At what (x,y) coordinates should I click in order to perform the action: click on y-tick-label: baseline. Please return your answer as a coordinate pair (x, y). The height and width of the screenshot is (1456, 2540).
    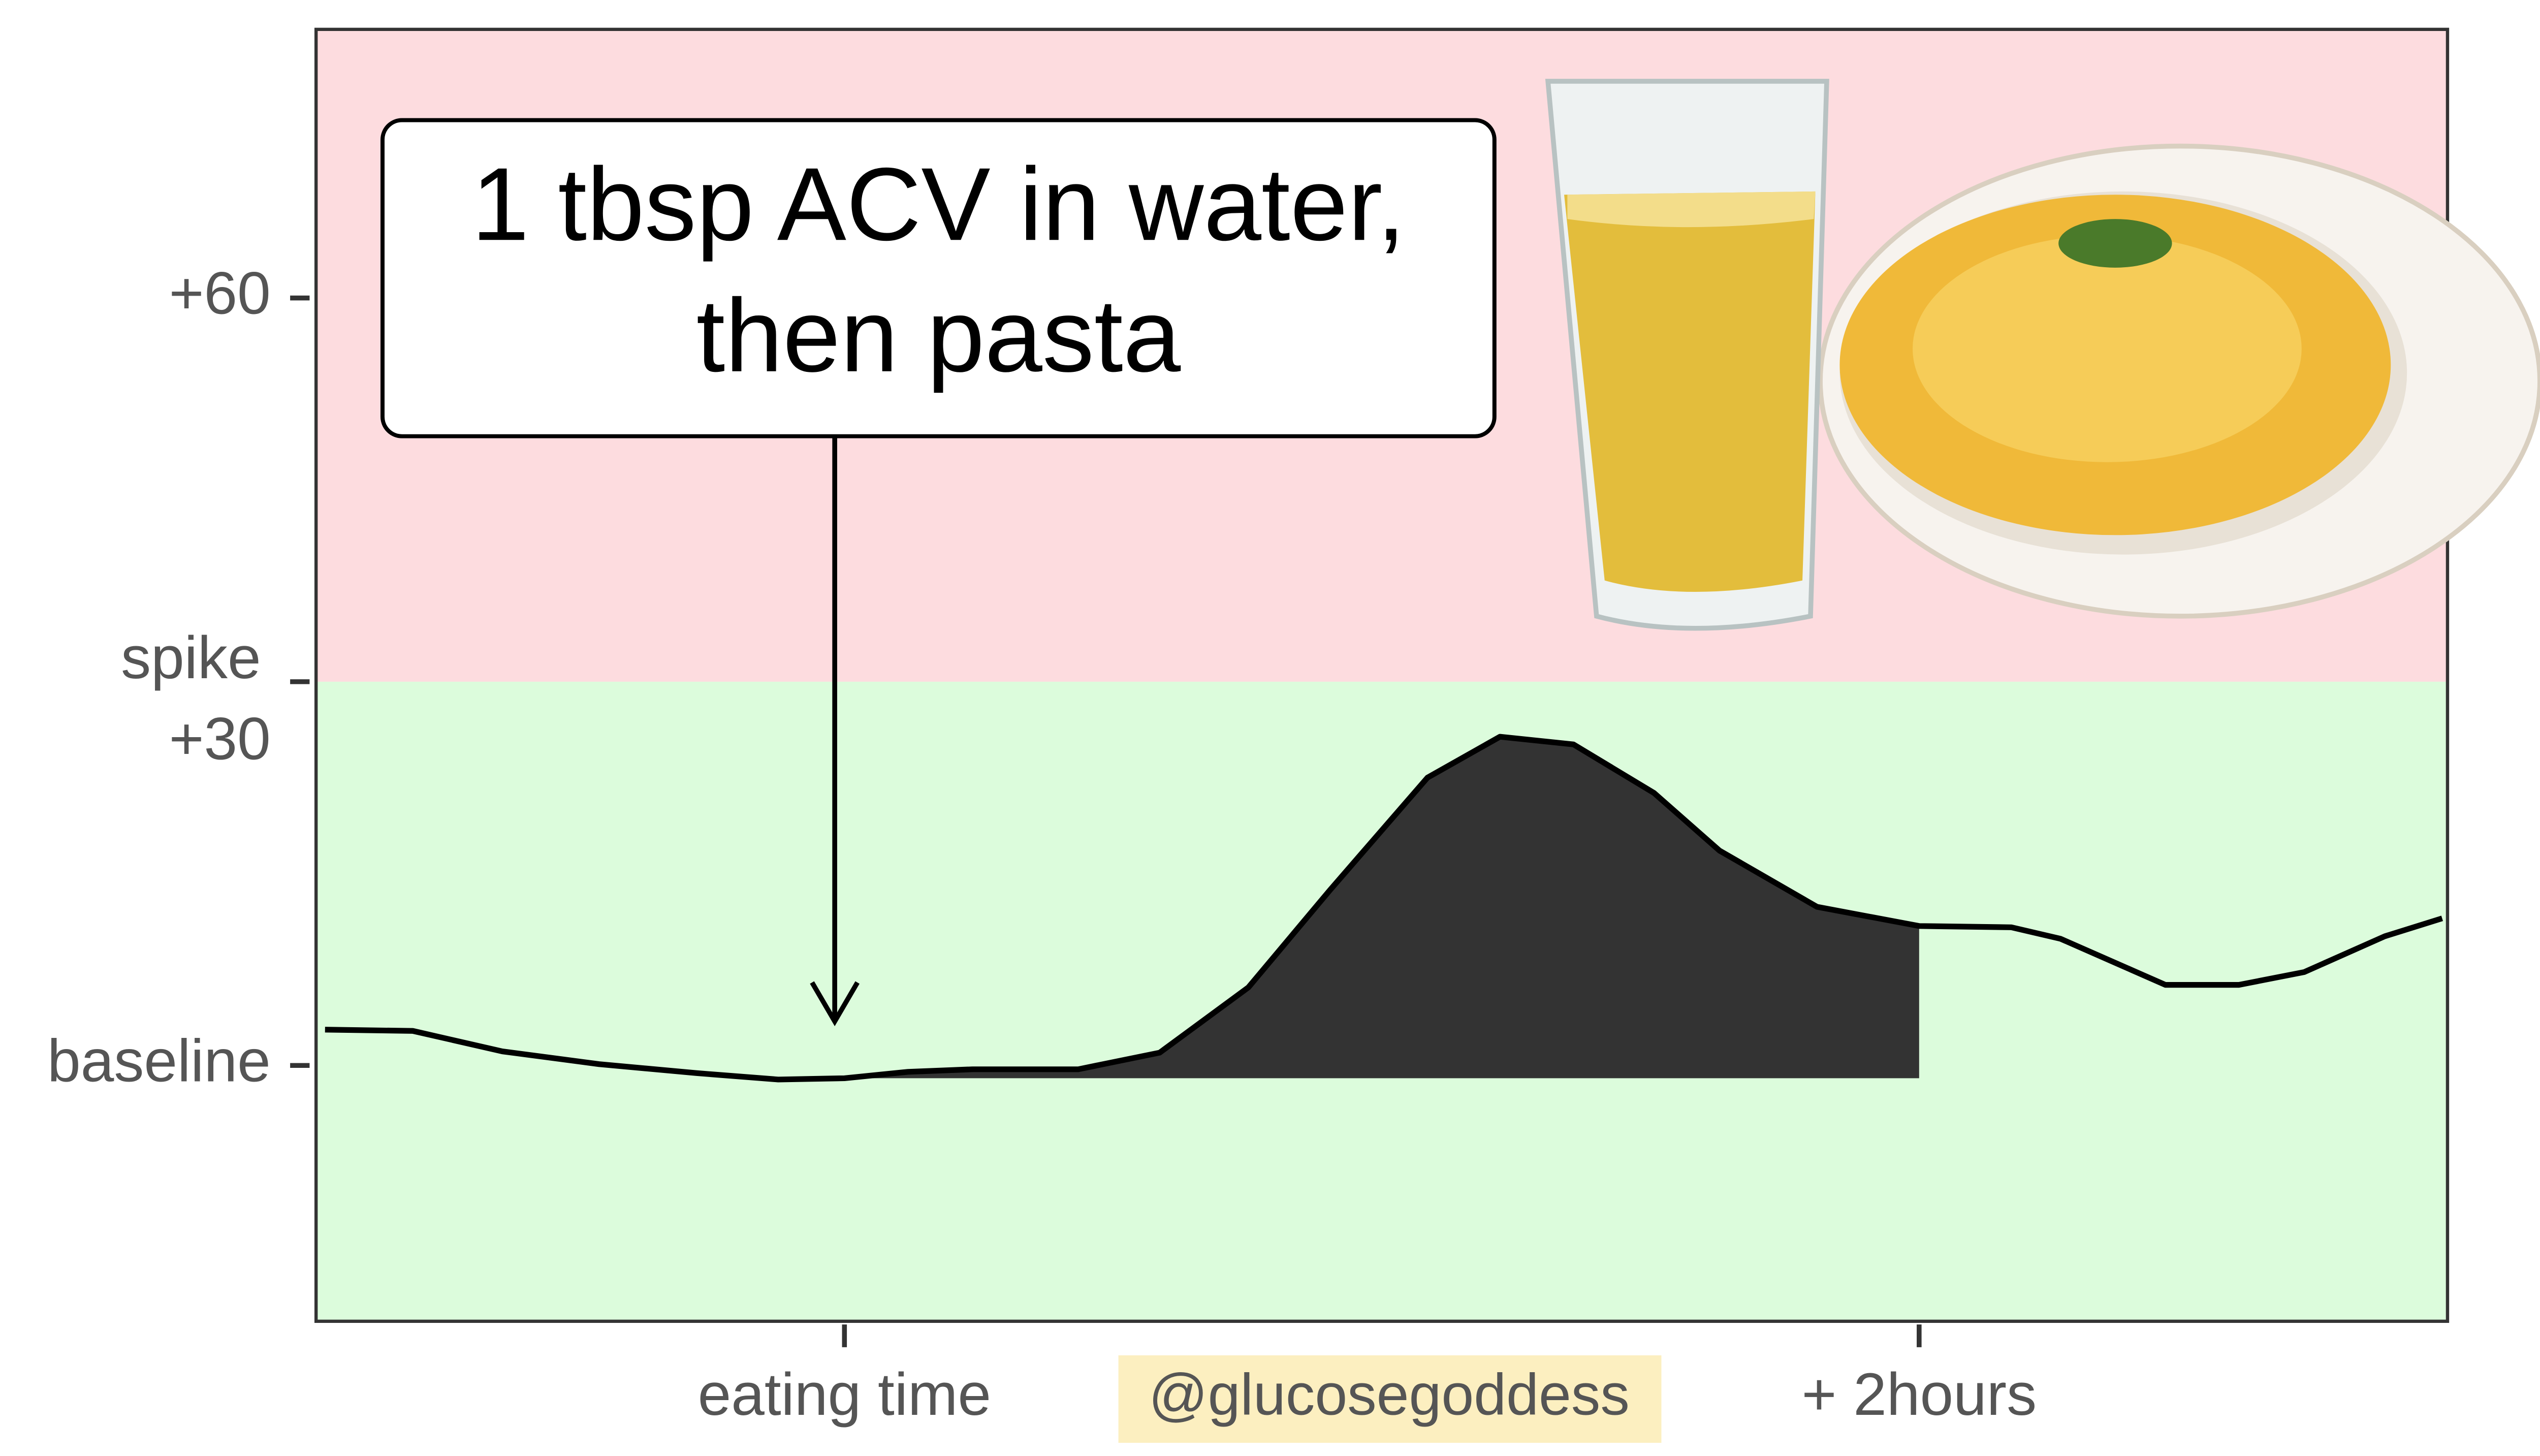
    Looking at the image, I should click on (159, 1060).